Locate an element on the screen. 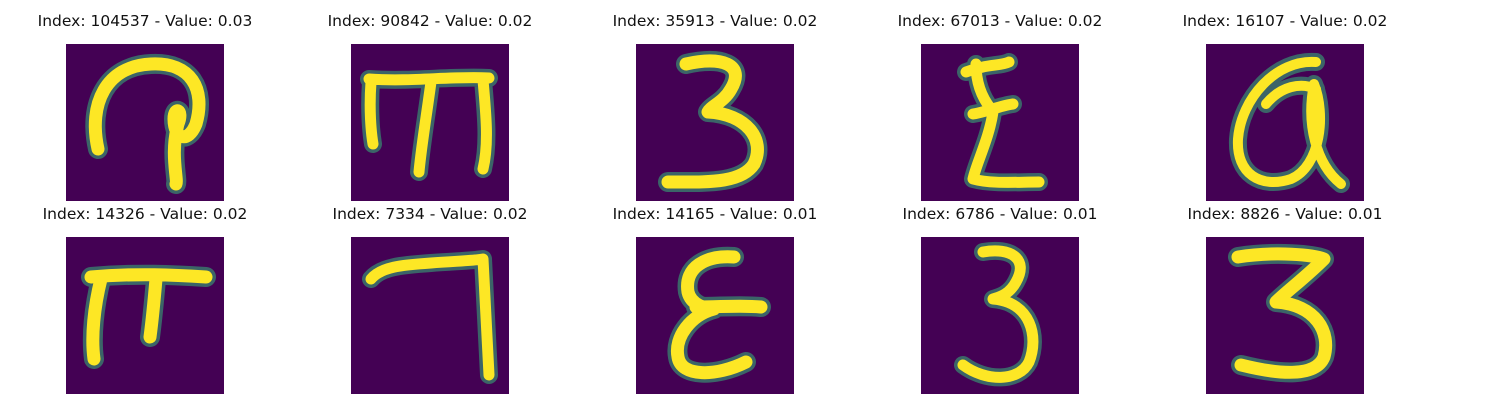 Image resolution: width=1500 pixels, height=400 pixels. glyph-image-epsilon is located at coordinates (715, 315).